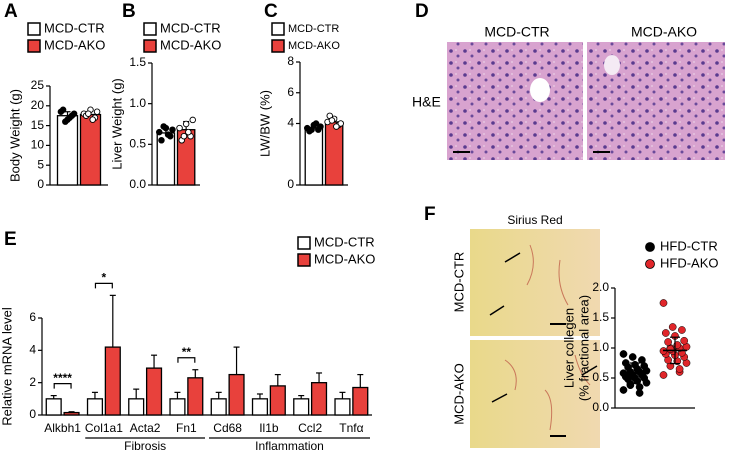 Image resolution: width=733 pixels, height=450 pixels. Describe the element at coordinates (38, 105) in the screenshot. I see `y-tick-label: 20` at that location.